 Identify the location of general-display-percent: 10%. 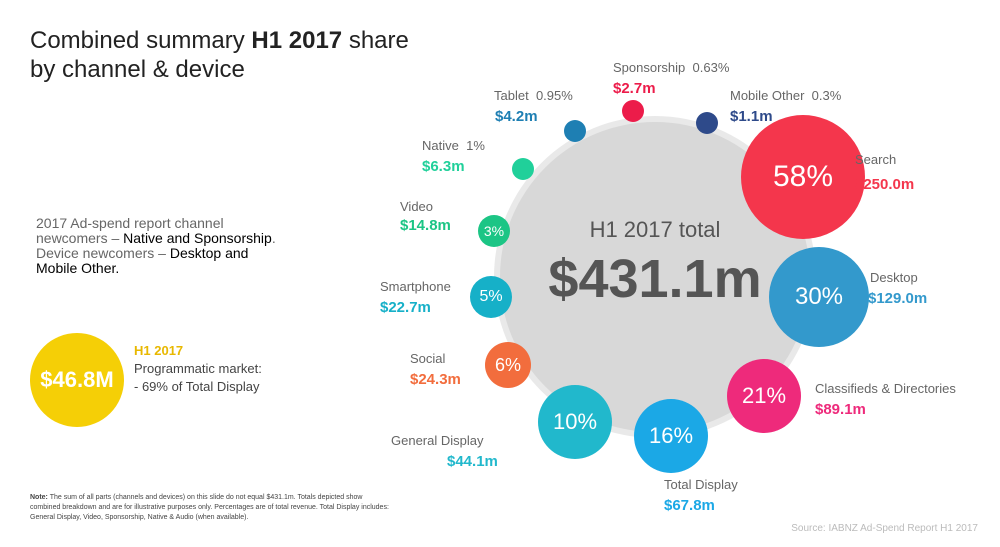
(575, 421).